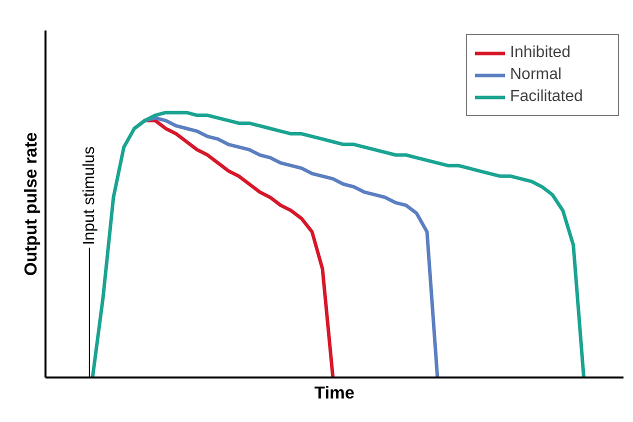 This screenshot has width=633, height=422. I want to click on y-axis-title: Output pulse rate, so click(30, 204).